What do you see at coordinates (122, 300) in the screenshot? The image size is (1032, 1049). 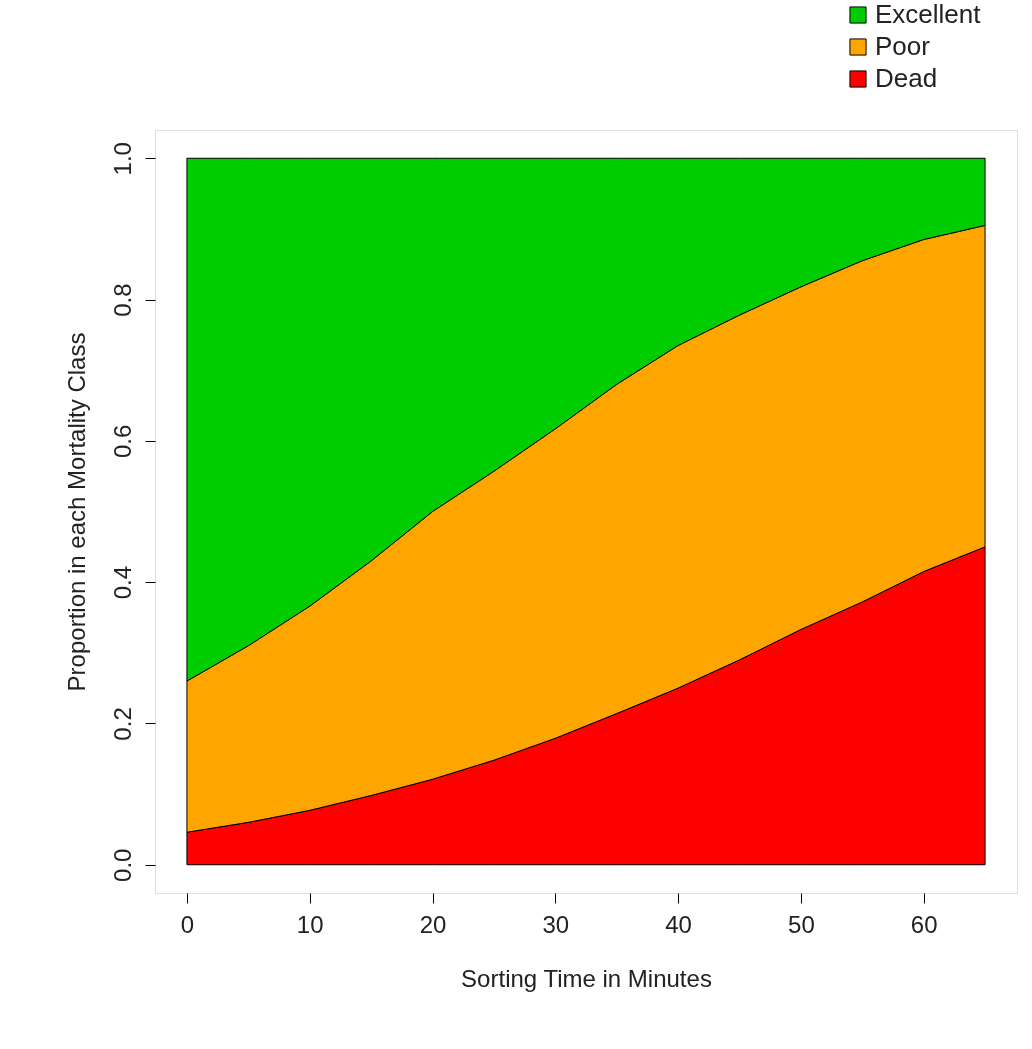 I see `y-tick-label: 0.8` at bounding box center [122, 300].